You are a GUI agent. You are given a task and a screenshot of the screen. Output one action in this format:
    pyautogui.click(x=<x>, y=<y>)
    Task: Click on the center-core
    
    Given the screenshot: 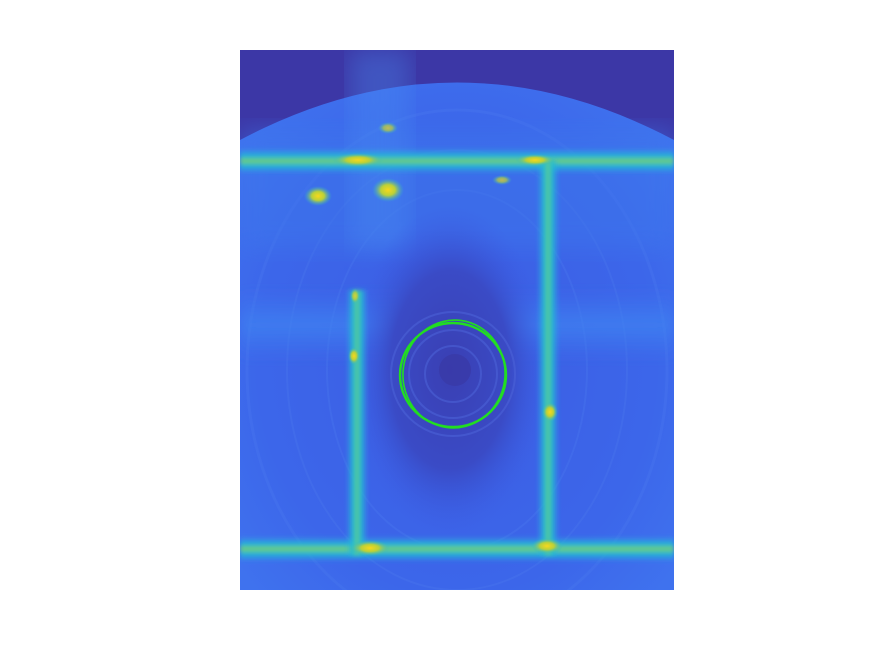 What is the action you would take?
    pyautogui.click(x=455, y=370)
    